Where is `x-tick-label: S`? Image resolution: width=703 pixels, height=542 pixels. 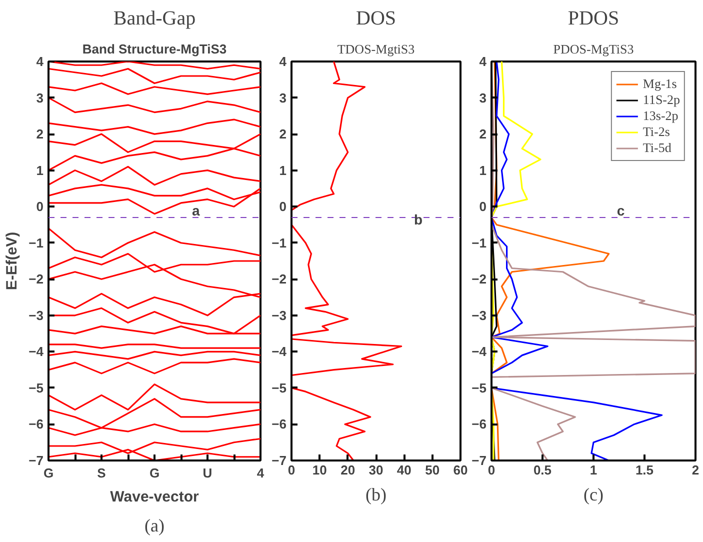 x-tick-label: S is located at coordinates (101, 473).